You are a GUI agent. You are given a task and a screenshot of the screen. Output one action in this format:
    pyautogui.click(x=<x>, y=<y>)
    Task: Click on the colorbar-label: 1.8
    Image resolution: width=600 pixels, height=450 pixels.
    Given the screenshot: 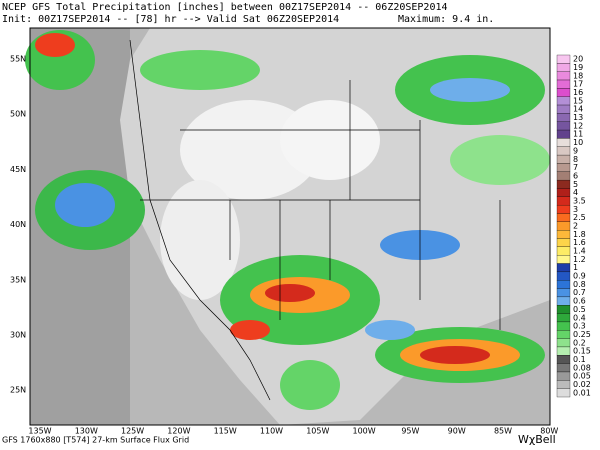 What is the action you would take?
    pyautogui.click(x=579, y=234)
    